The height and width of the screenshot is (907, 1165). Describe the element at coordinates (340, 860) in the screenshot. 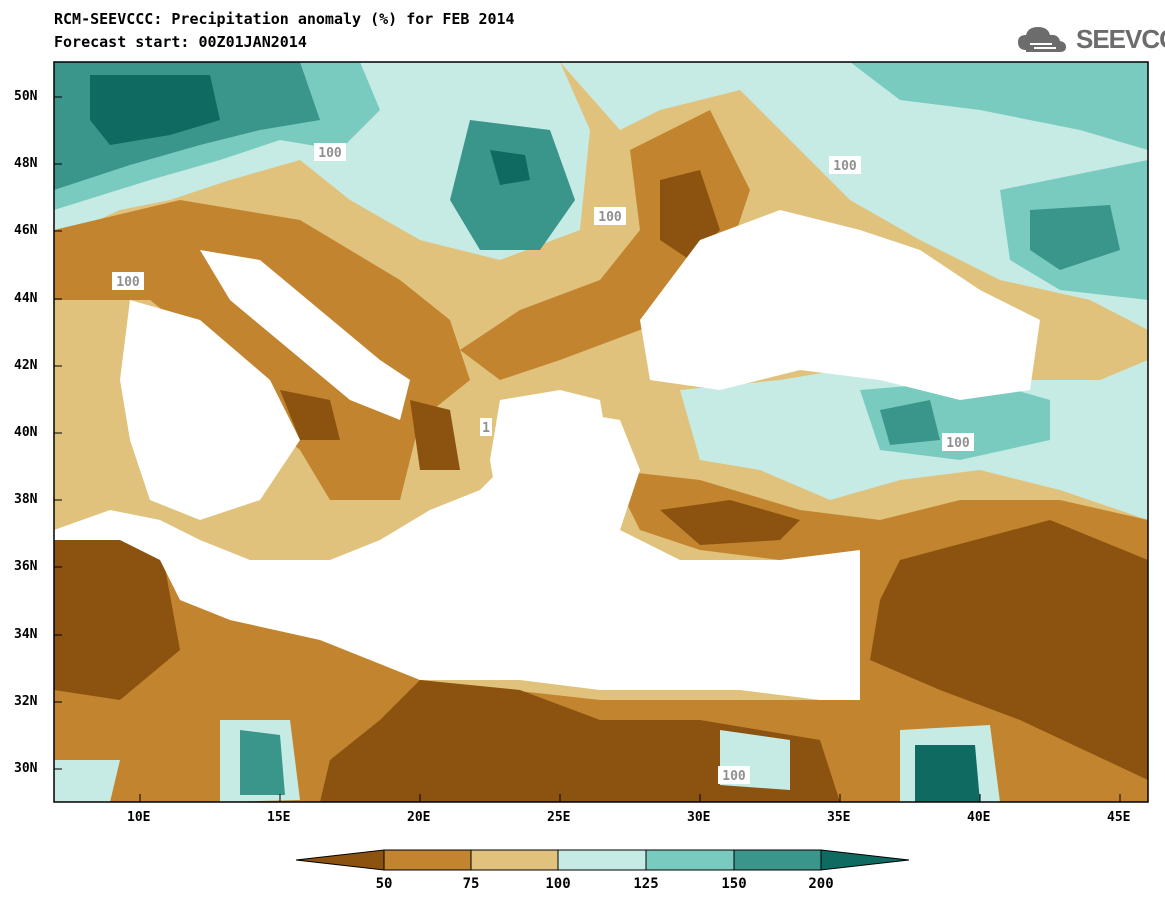

I see `colorbar-lt50` at that location.